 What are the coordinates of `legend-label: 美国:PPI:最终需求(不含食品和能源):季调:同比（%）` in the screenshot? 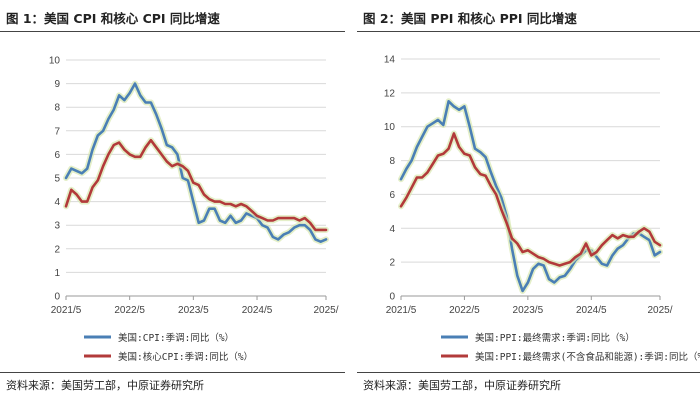 It's located at (587, 357).